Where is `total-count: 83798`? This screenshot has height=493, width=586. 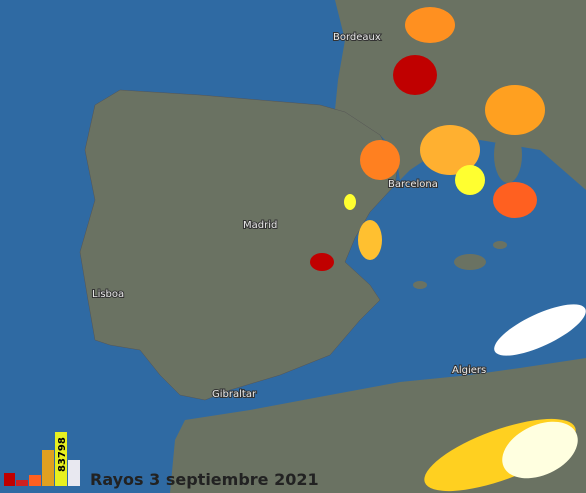
total-count: 83798 is located at coordinates (62, 454).